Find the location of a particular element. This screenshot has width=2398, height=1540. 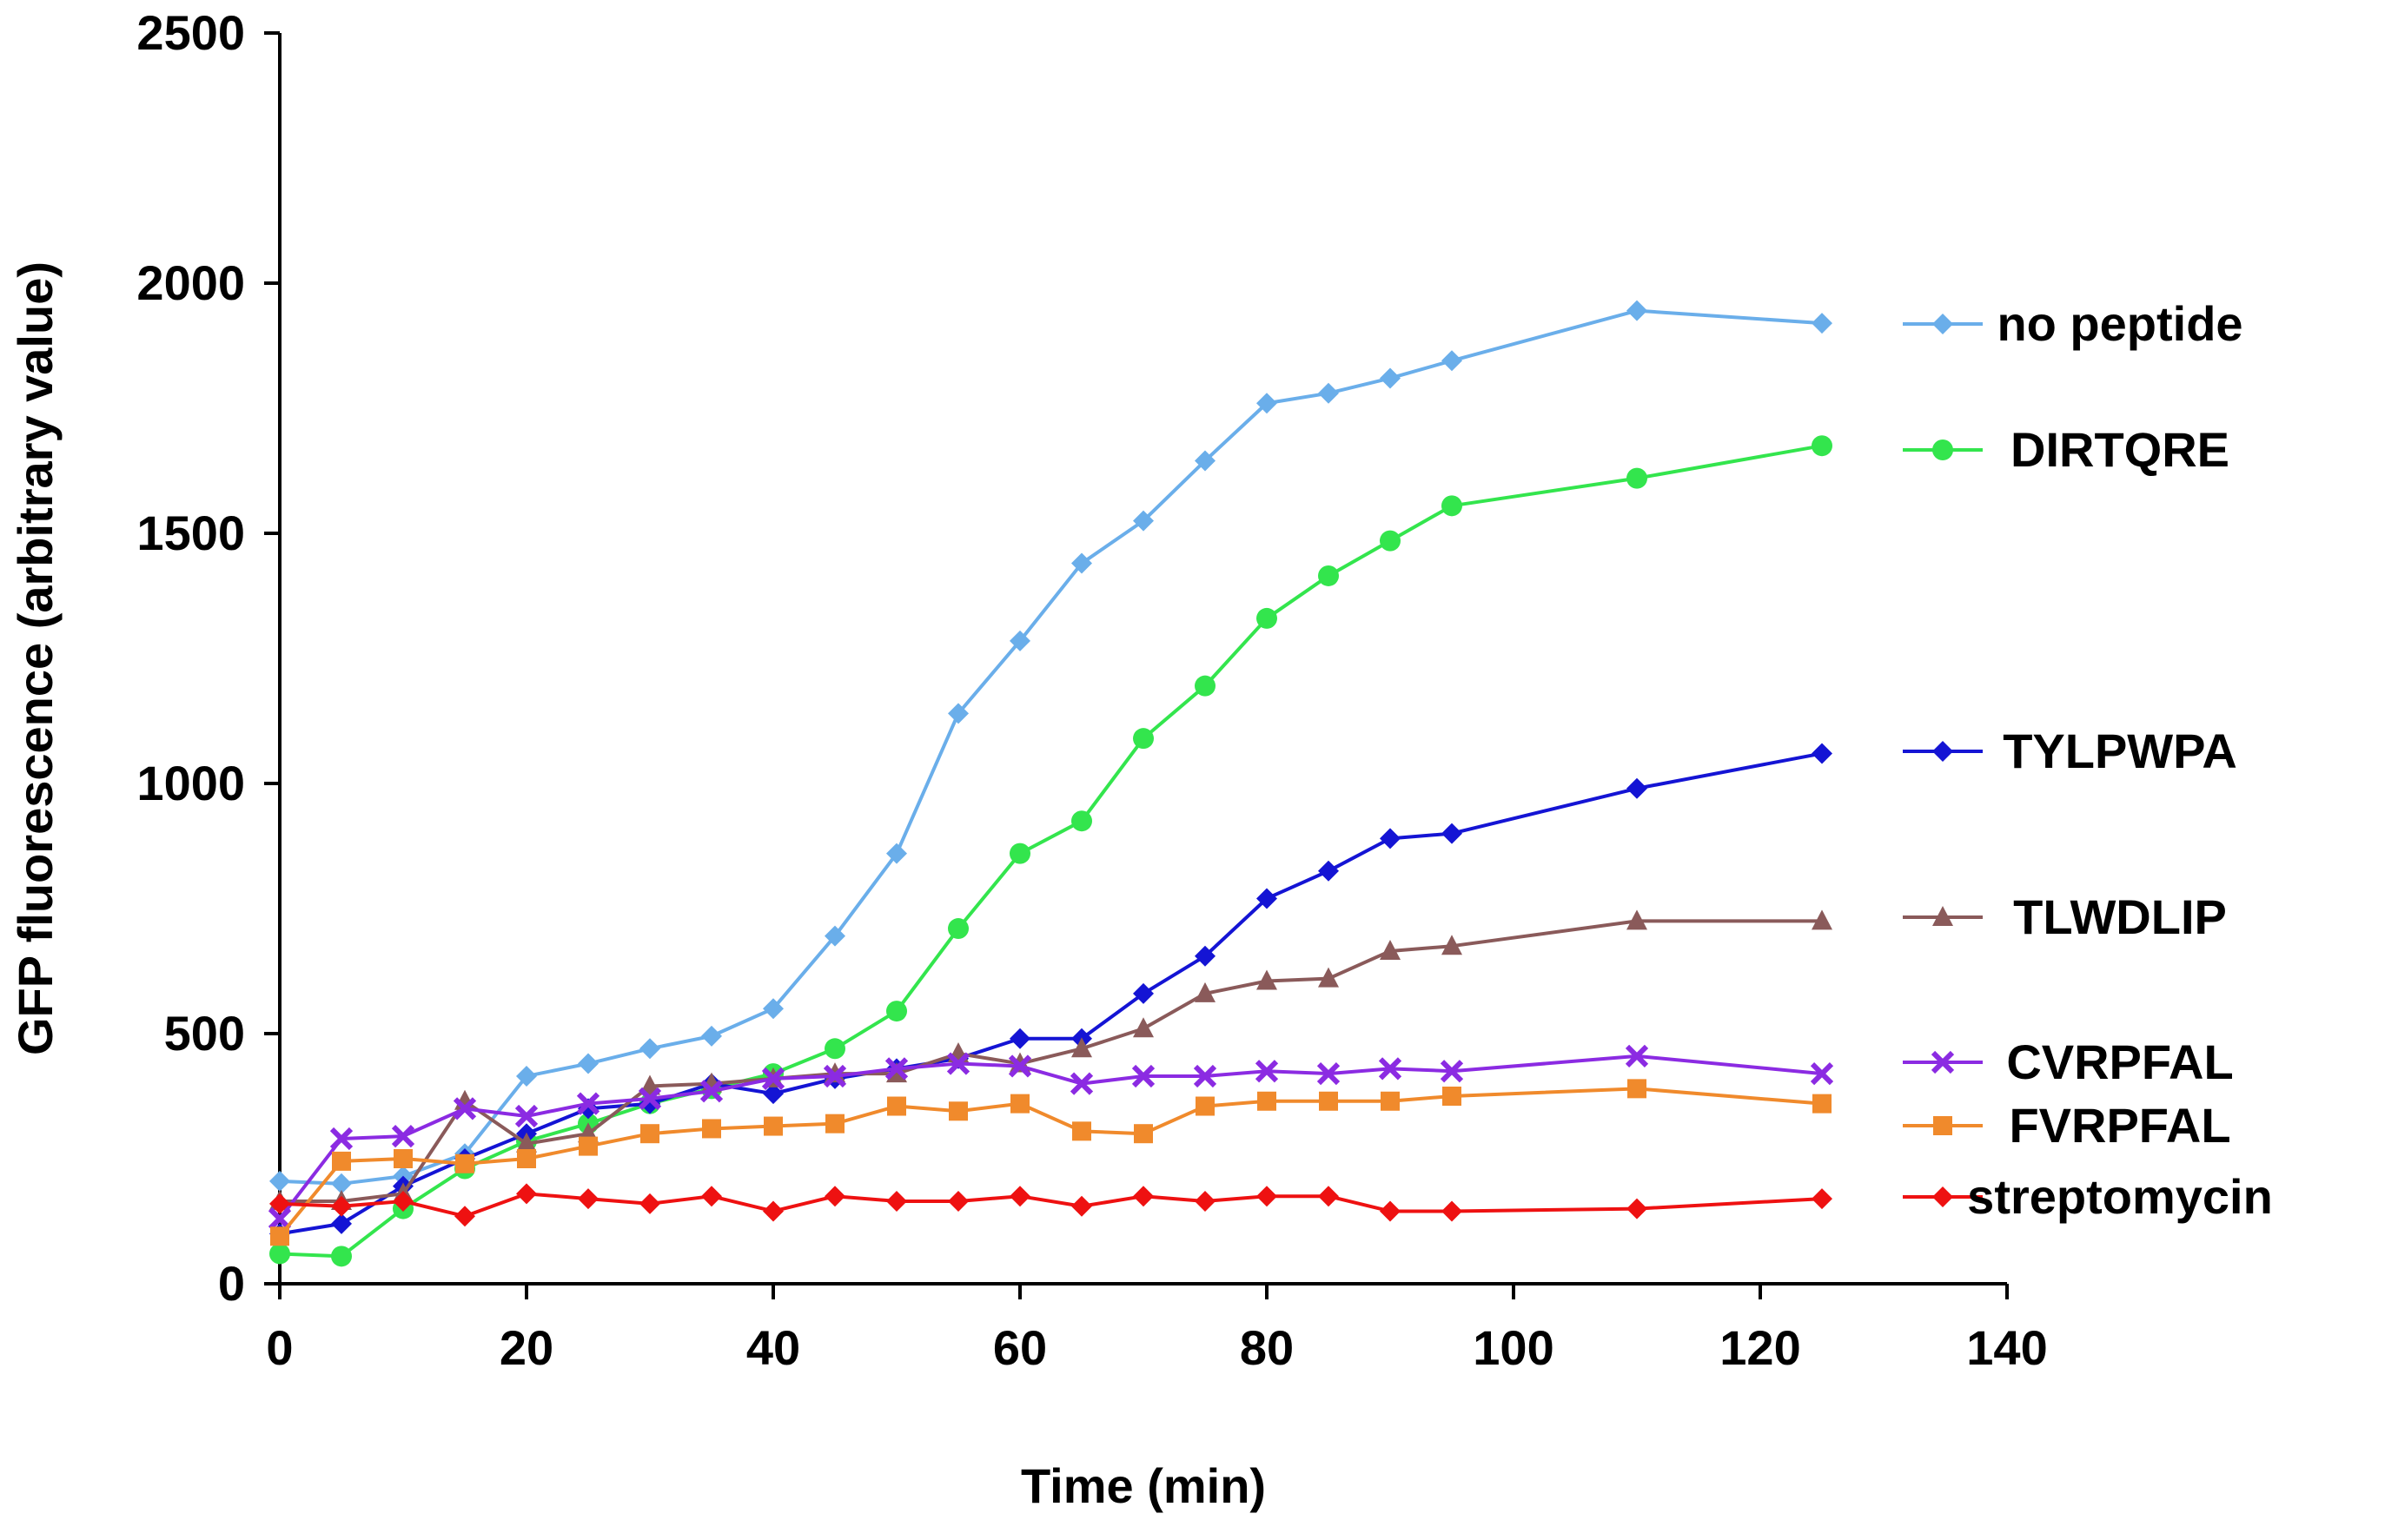

series-line-cvrpfal is located at coordinates (1051, 1137).